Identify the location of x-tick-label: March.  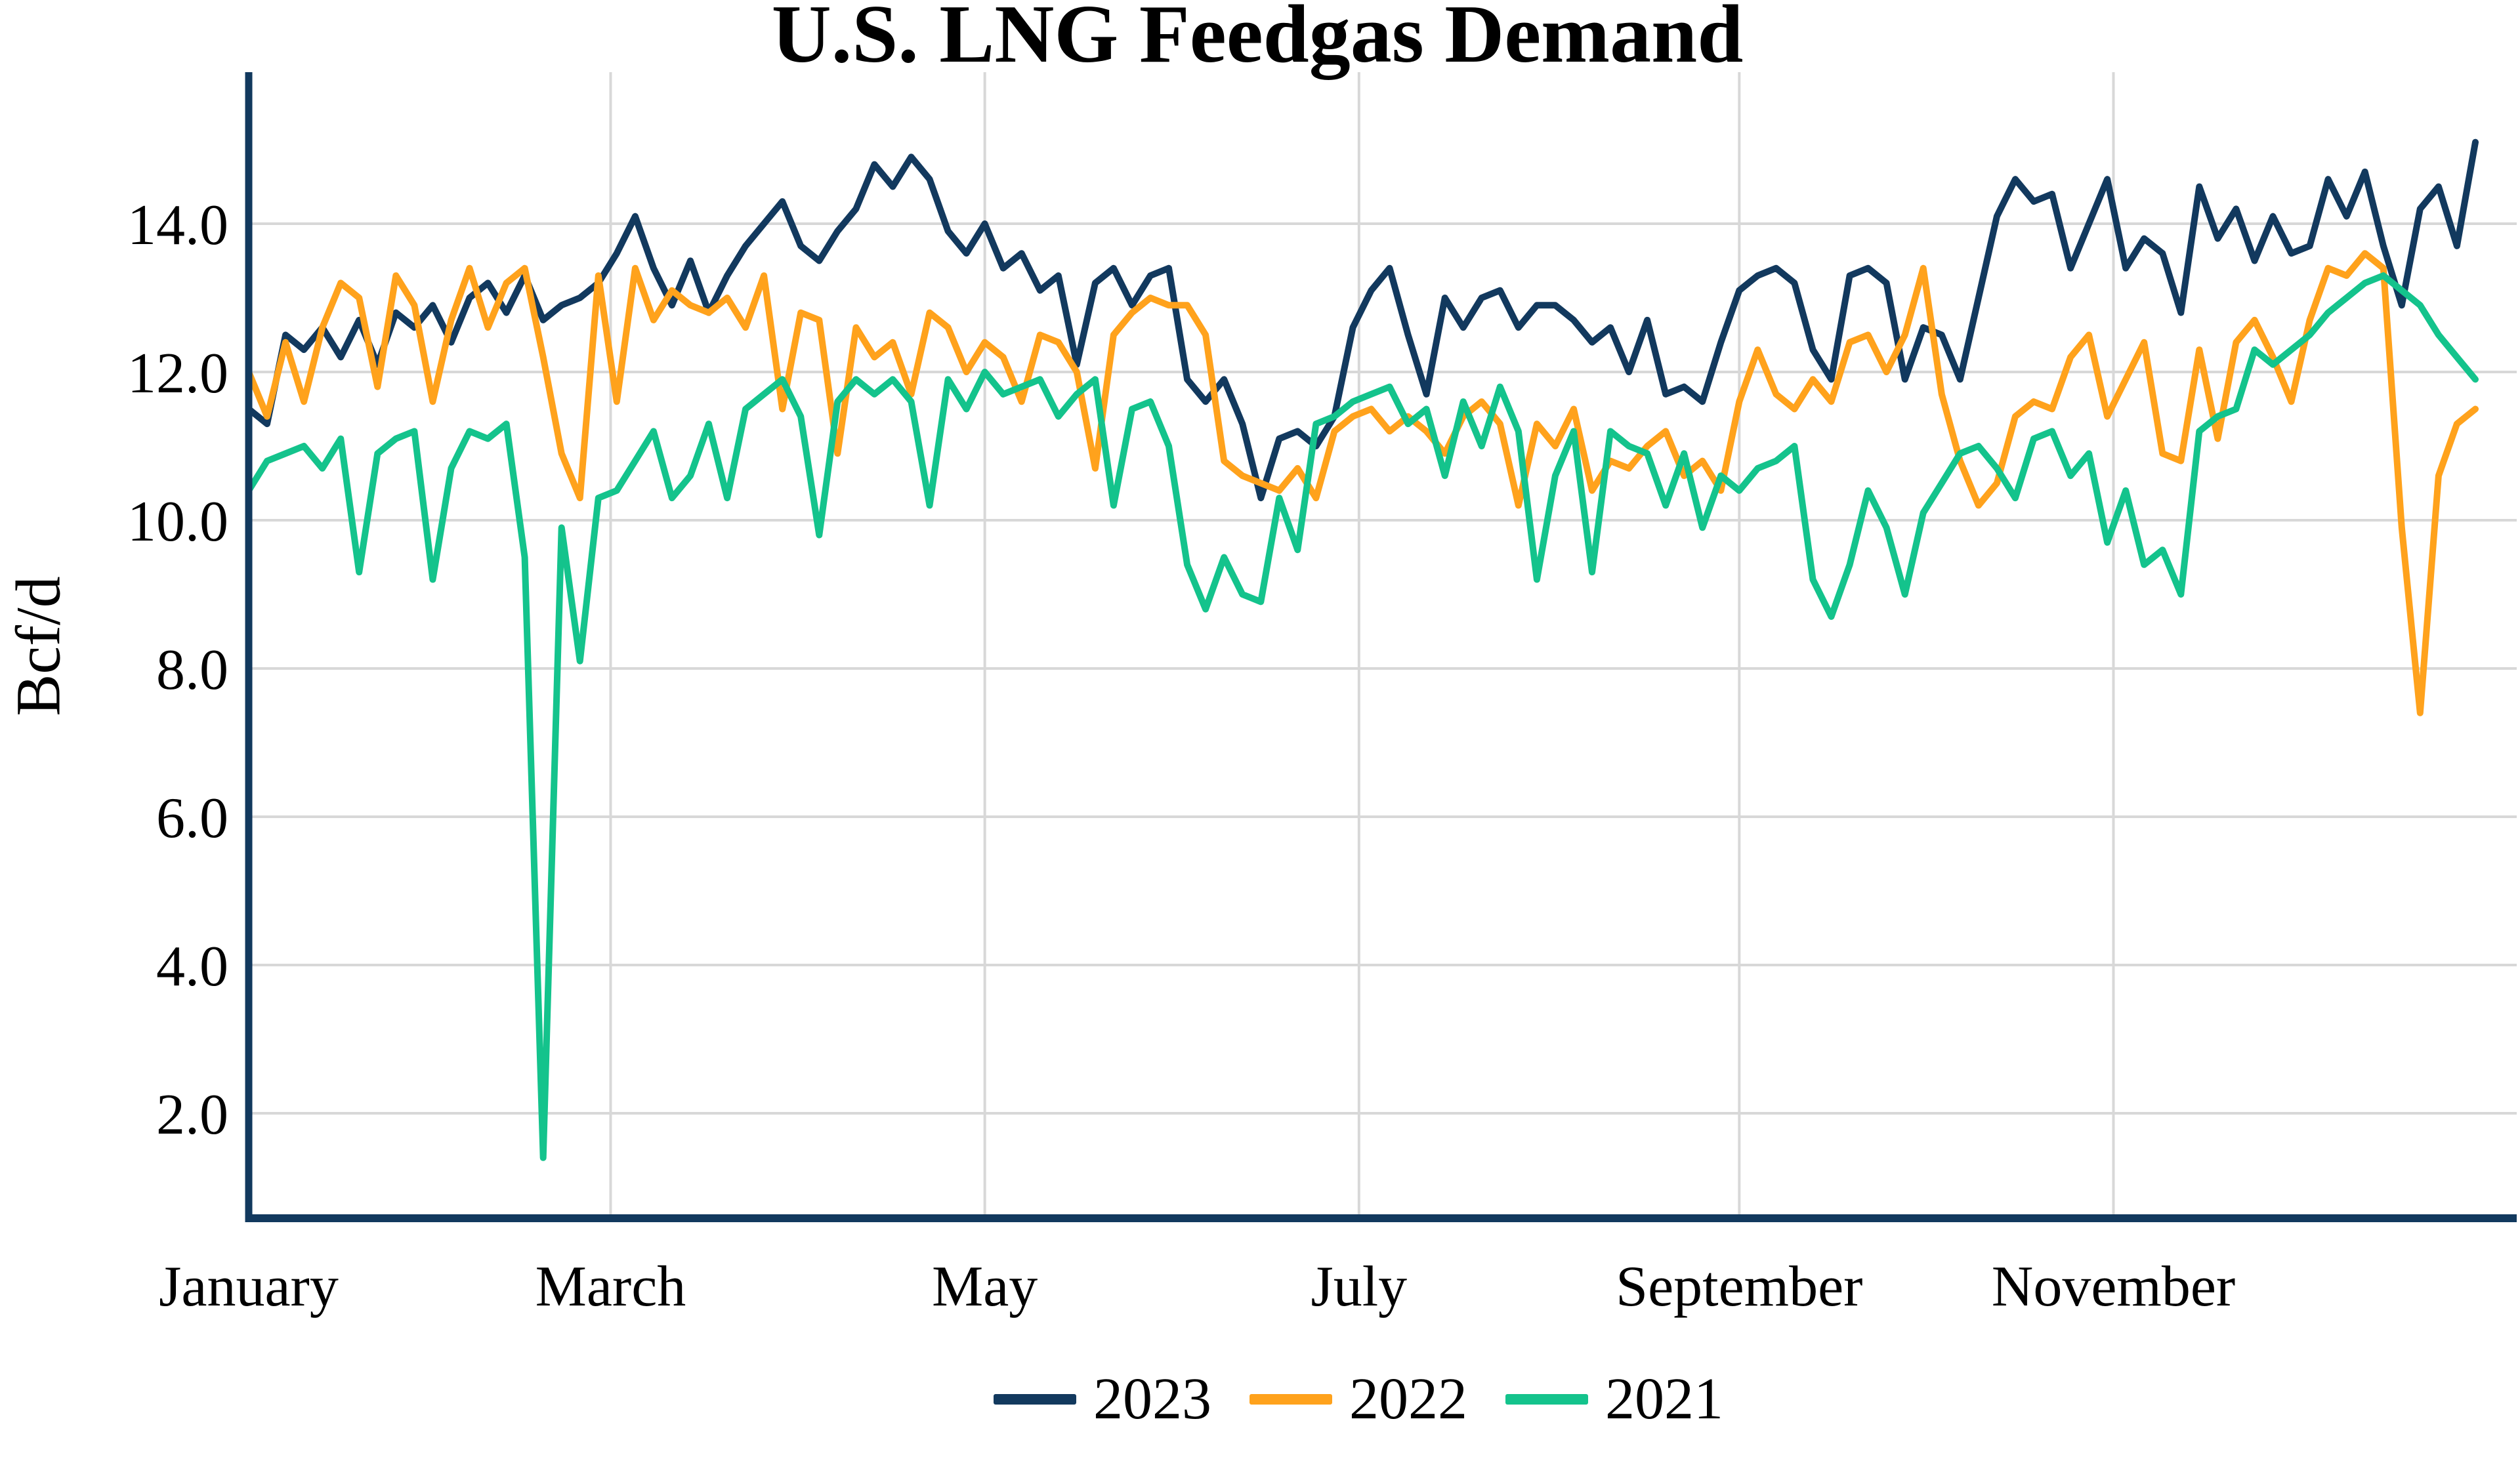
(611, 1287).